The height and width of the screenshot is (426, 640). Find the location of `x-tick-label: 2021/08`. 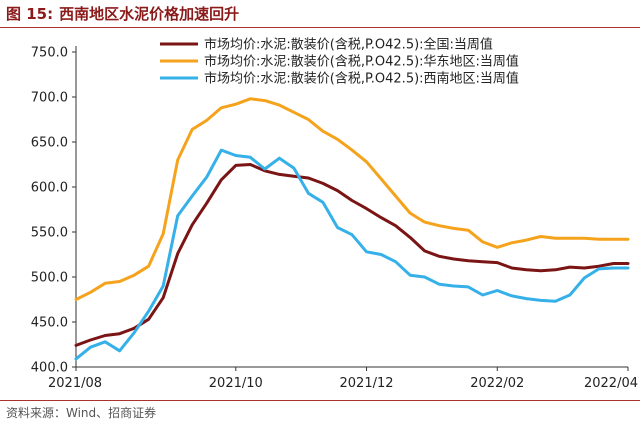

x-tick-label: 2021/08 is located at coordinates (75, 383).